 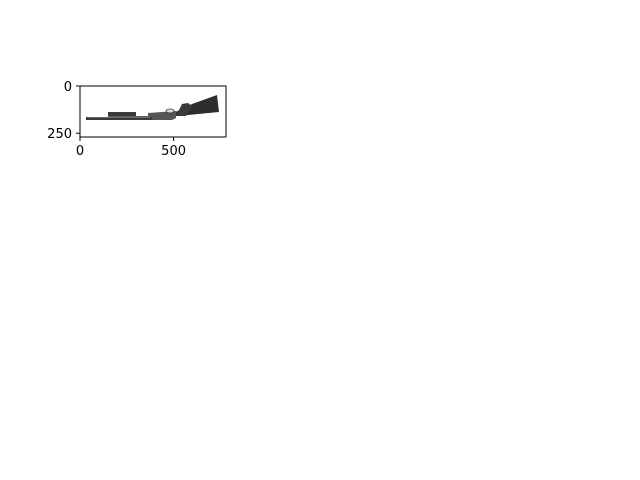 I want to click on grip-shape, so click(x=184, y=109).